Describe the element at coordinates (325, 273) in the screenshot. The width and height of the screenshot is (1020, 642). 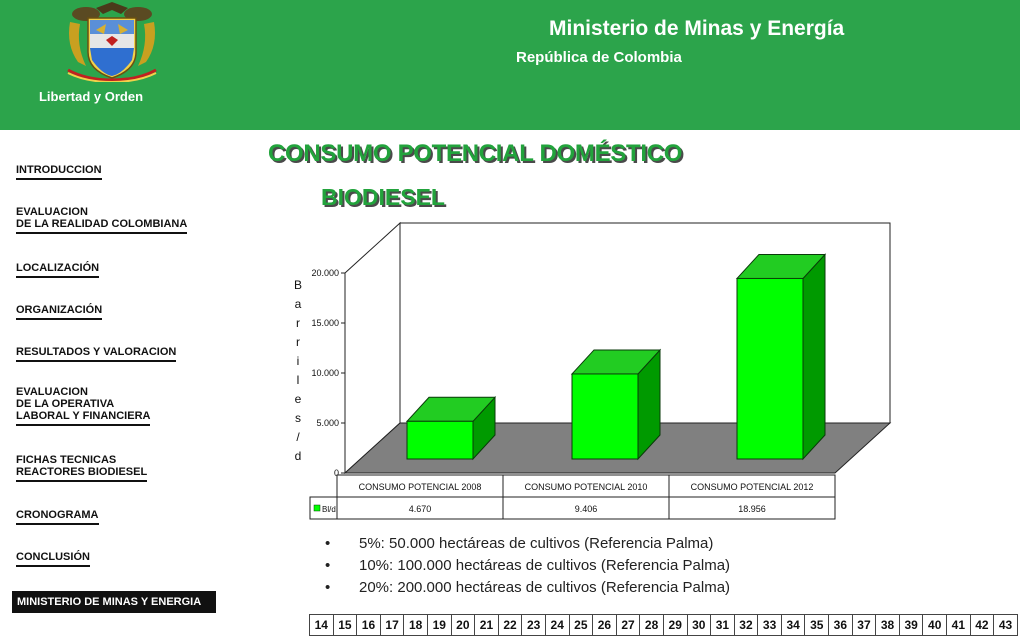
I see `y-tick-label: 20.000` at that location.